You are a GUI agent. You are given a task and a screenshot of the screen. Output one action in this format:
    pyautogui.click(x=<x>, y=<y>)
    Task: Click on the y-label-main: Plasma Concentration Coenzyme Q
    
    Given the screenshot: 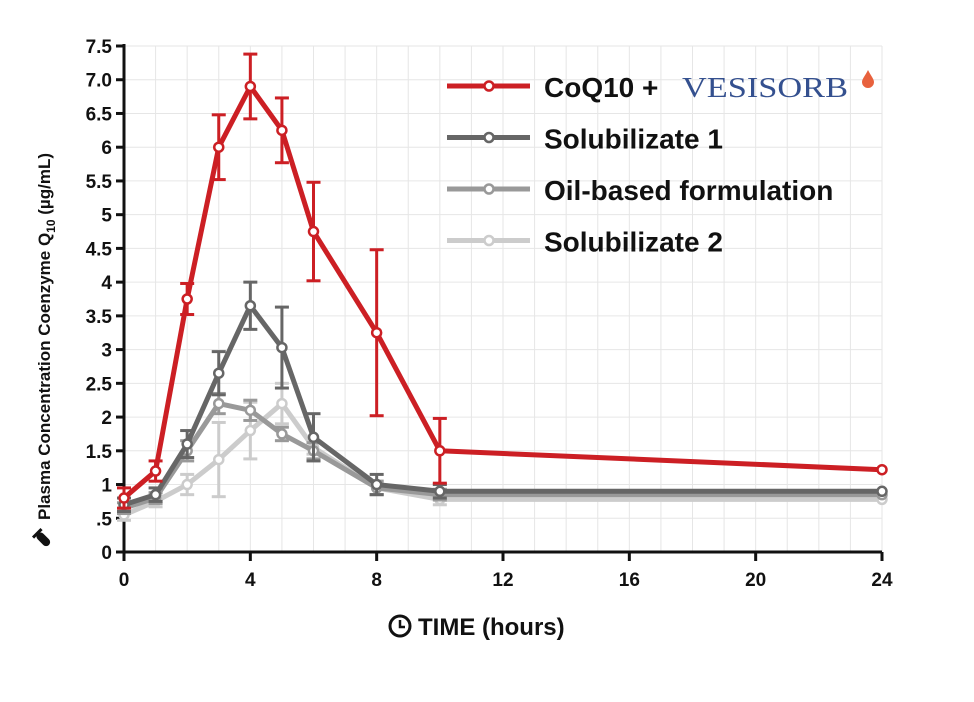 What is the action you would take?
    pyautogui.click(x=44, y=376)
    